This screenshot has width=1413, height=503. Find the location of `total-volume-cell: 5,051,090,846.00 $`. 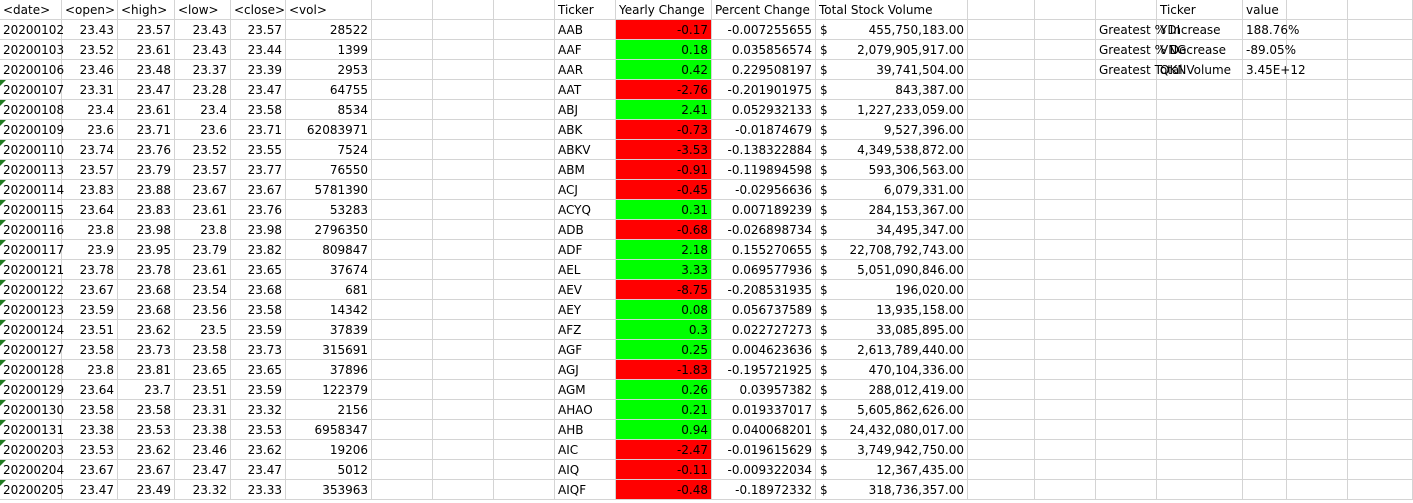

total-volume-cell: 5,051,090,846.00 $ is located at coordinates (892, 270).